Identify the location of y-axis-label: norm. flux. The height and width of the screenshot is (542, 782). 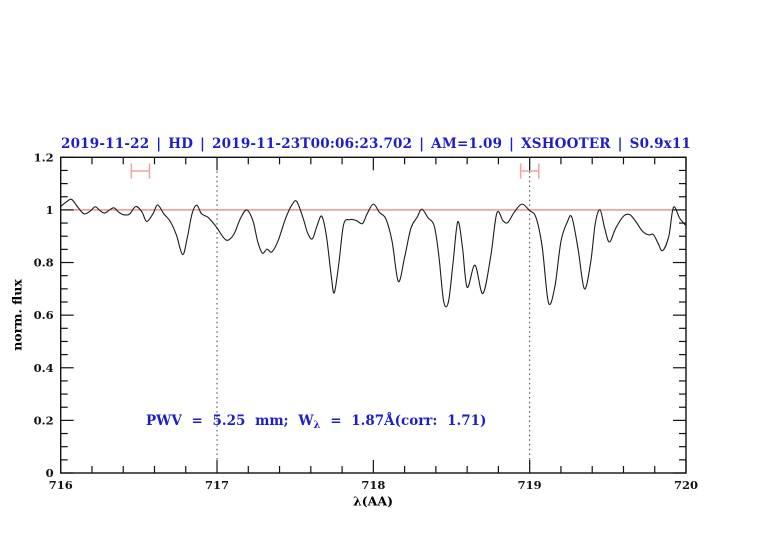
(17, 315).